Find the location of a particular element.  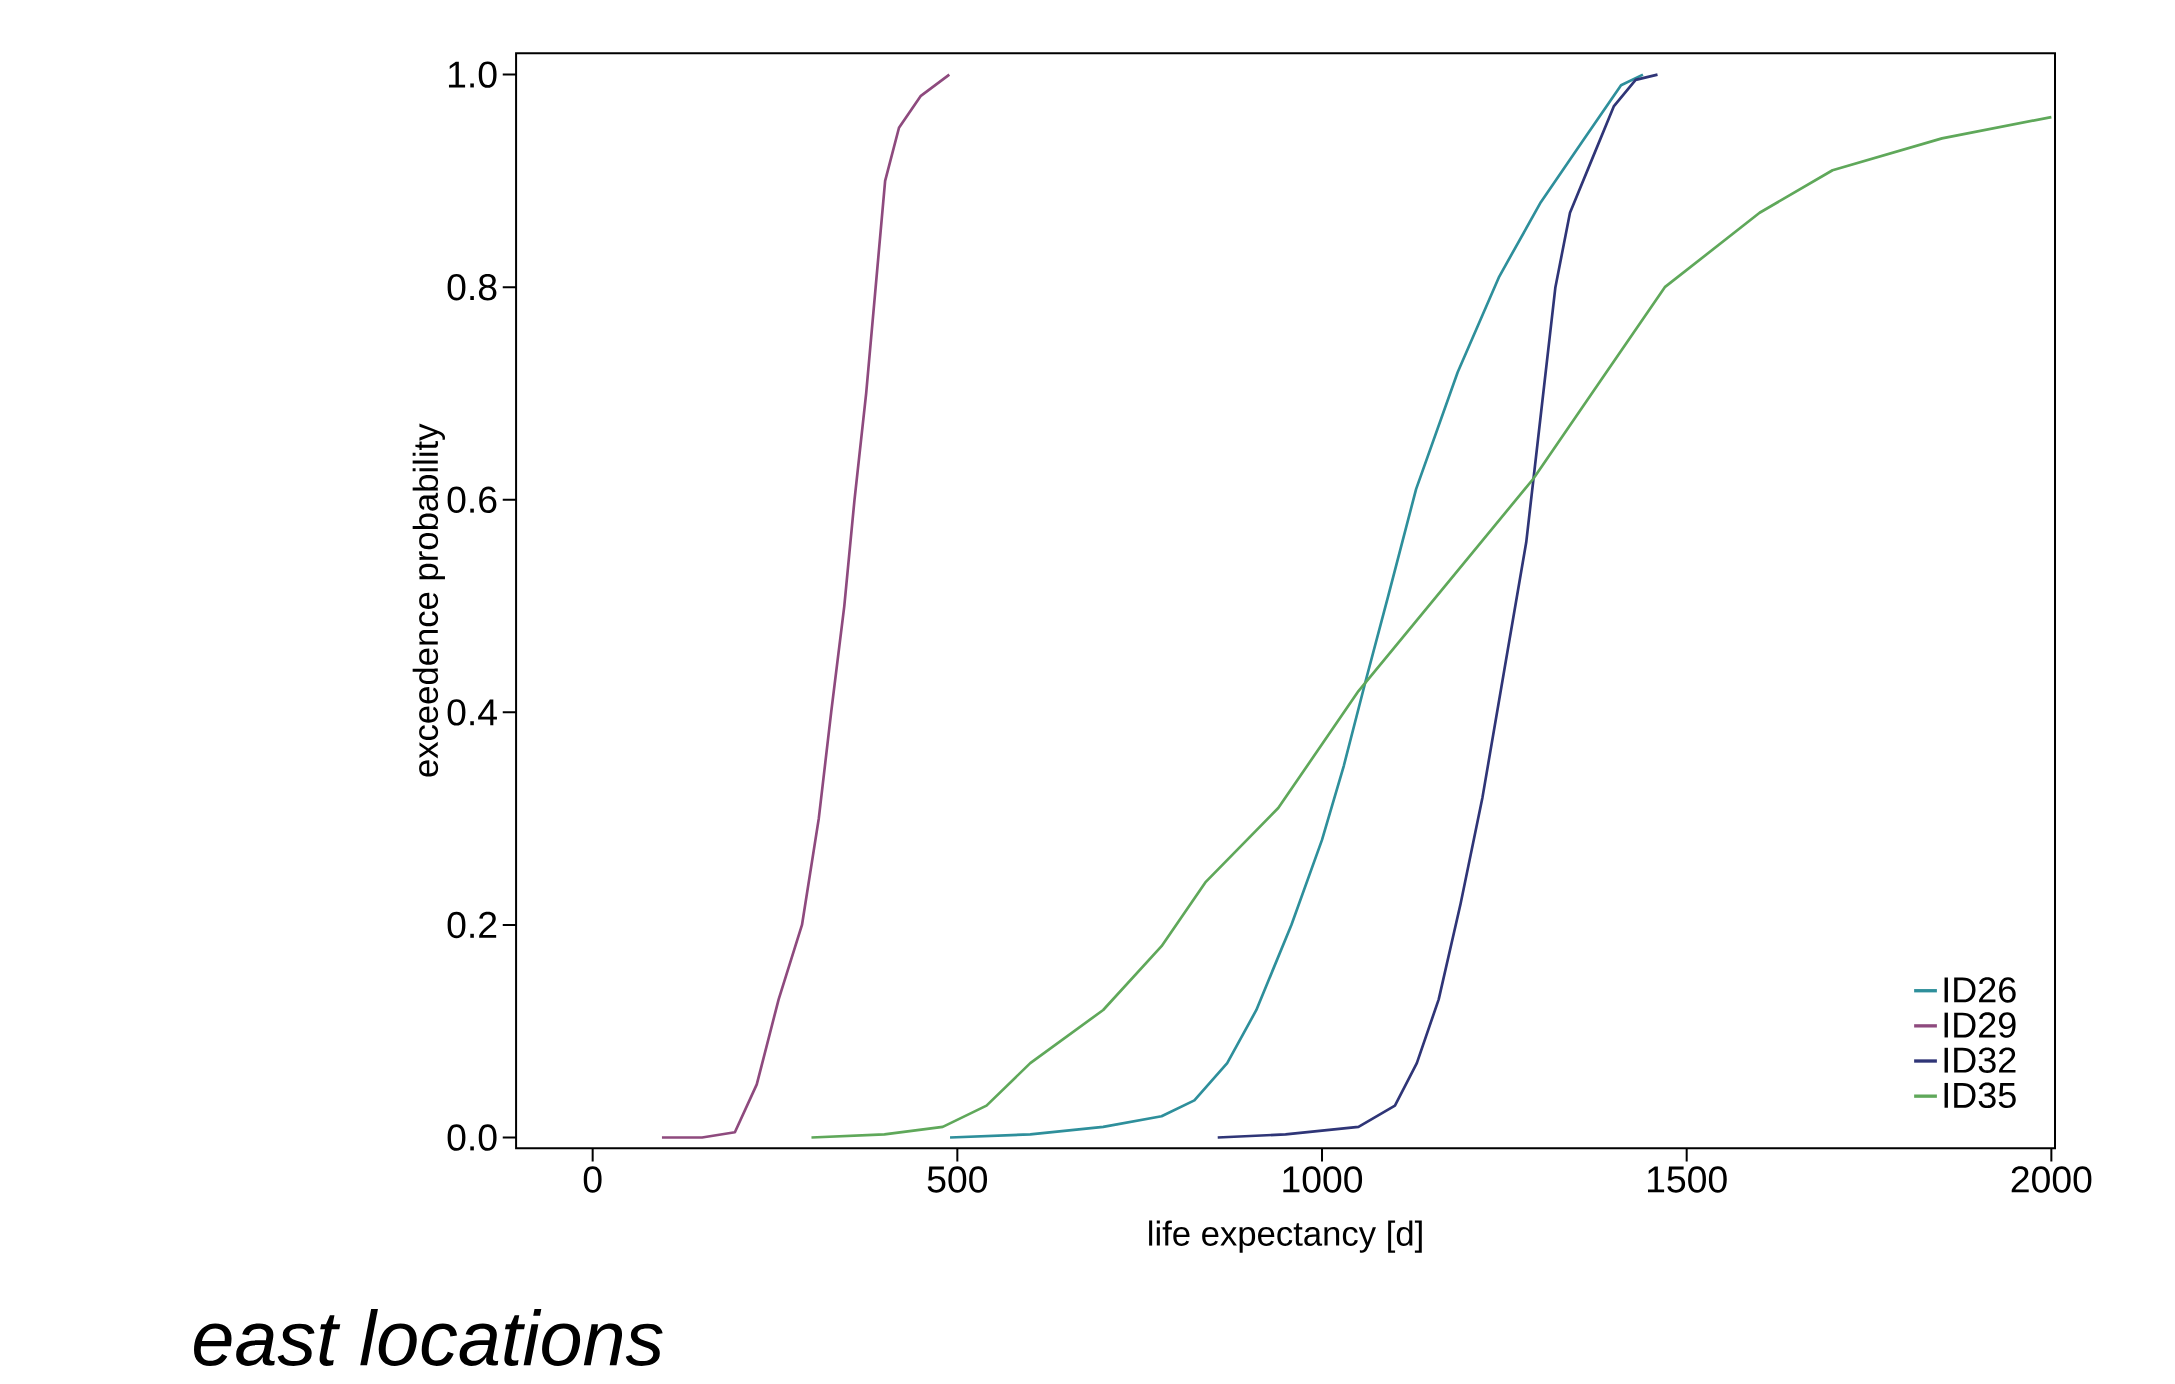

y-tick-label: 0.6 is located at coordinates (472, 499).